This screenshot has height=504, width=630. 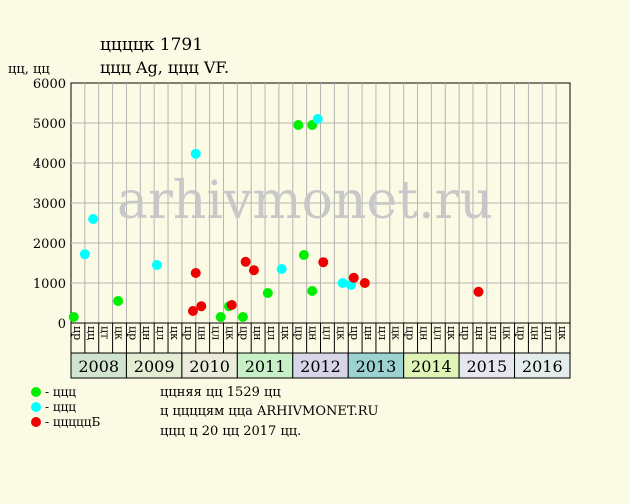 I want to click on legend: - ццц- ццц- цццццБ, so click(x=65, y=407).